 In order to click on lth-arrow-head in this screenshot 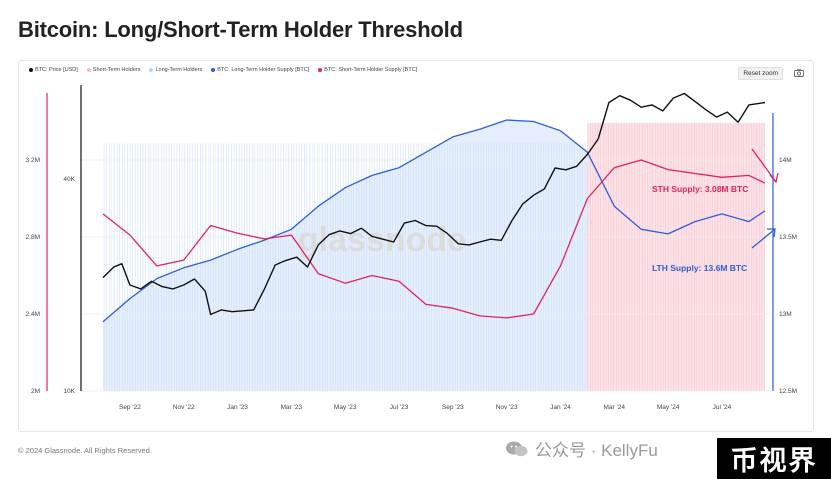, I will do `click(771, 233)`.